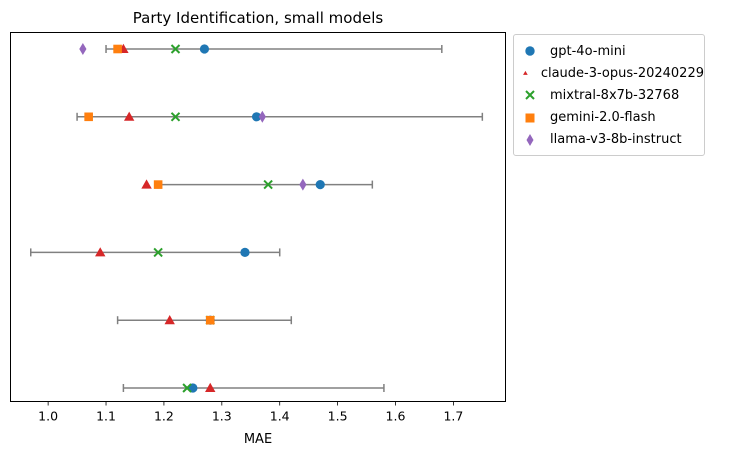  I want to click on diamond-marker-icon, so click(530, 139).